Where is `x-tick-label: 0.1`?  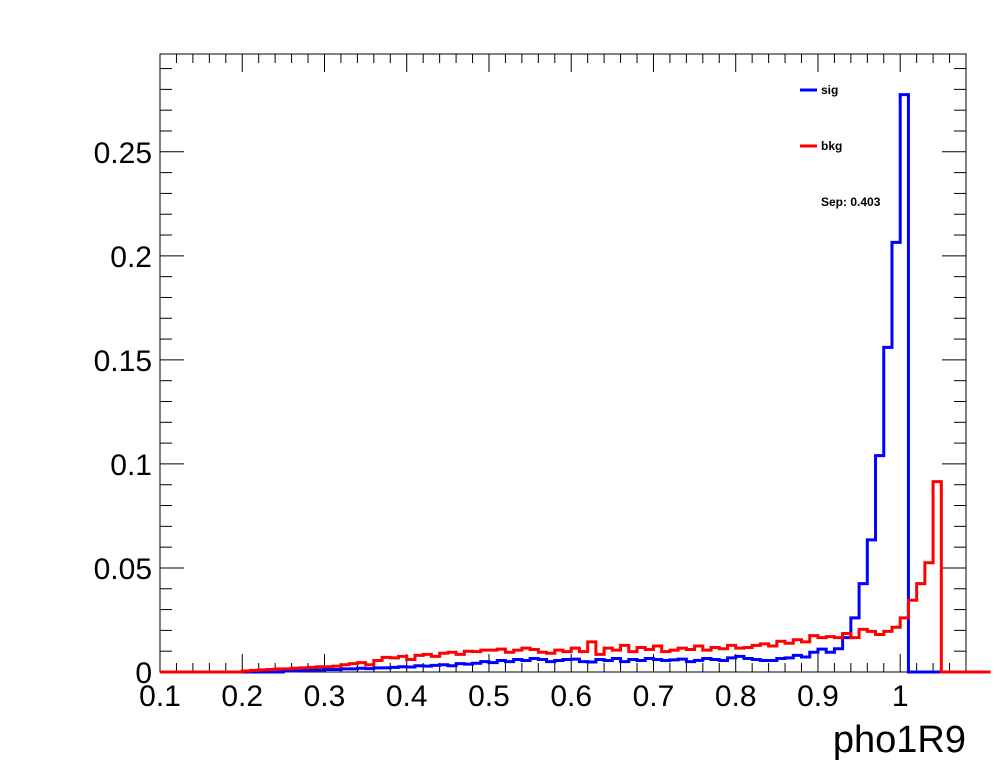
x-tick-label: 0.1 is located at coordinates (160, 696).